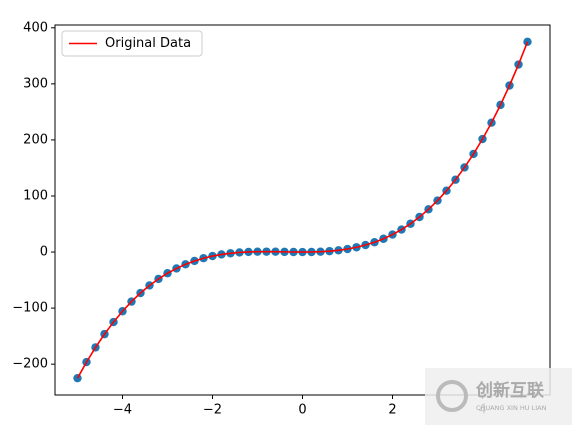 The width and height of the screenshot is (572, 425). I want to click on watermark-subtitle: CHUANG XIN HU LIAN, so click(511, 408).